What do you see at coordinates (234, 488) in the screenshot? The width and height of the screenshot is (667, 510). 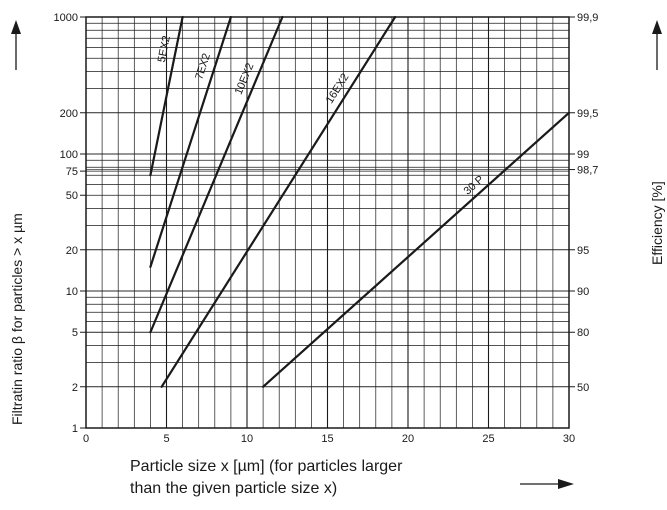 I see `x-axis-title-line2: than the given particle size x)` at bounding box center [234, 488].